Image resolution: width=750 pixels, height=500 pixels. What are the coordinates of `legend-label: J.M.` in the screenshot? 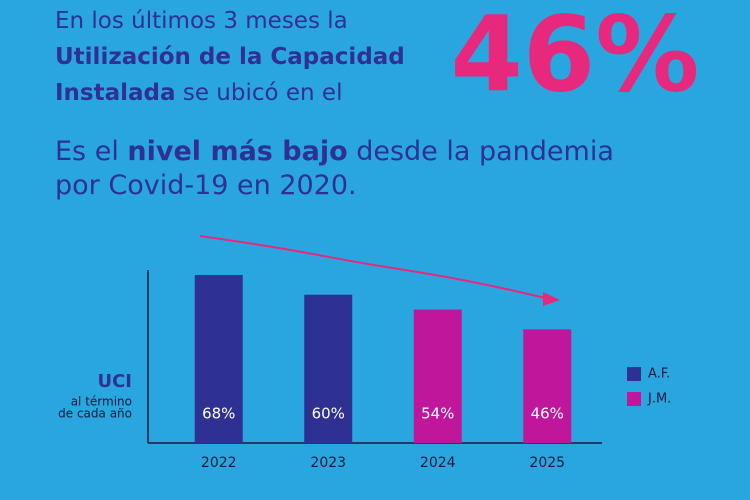 It's located at (659, 399).